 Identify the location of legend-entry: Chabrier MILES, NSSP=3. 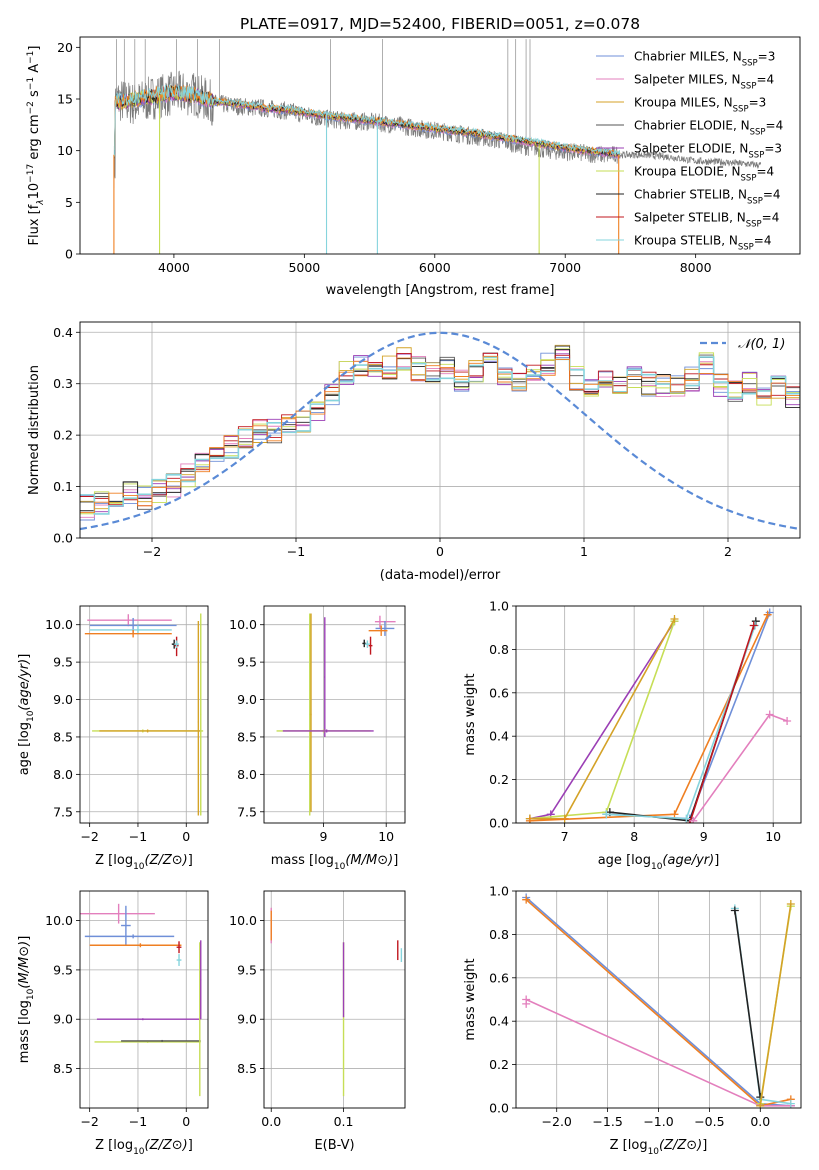
(704, 59).